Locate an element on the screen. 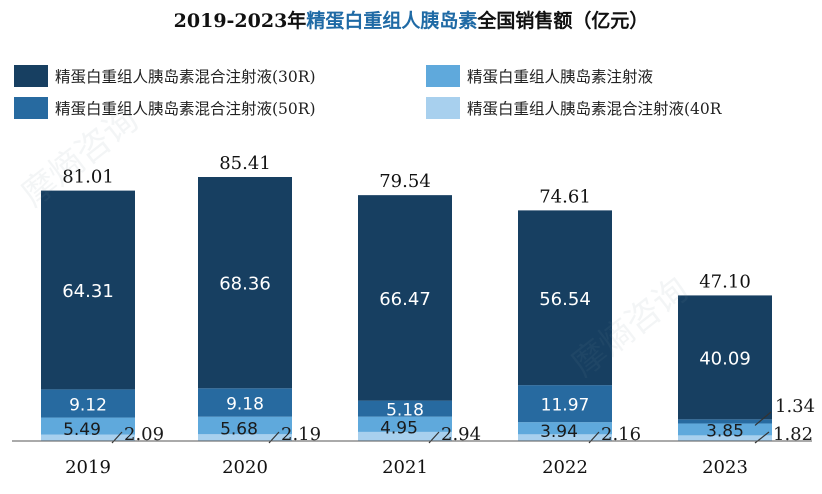 The width and height of the screenshot is (822, 494). title-highlight: 精蛋白重组人胰岛素 is located at coordinates (392, 21).